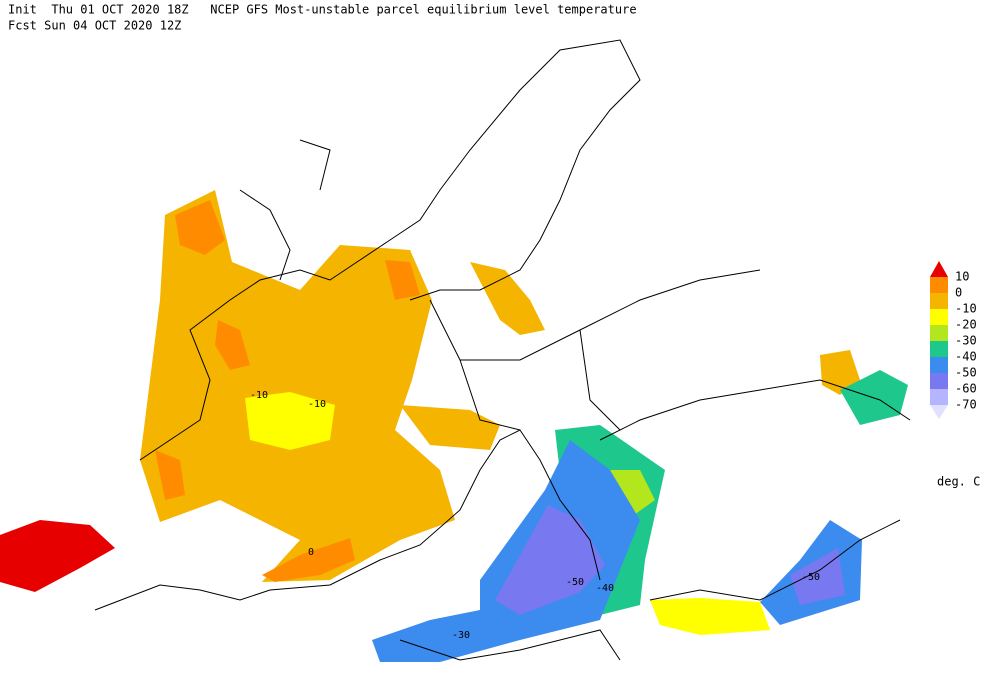 This screenshot has height=680, width=1000. I want to click on field-red, so click(57, 556).